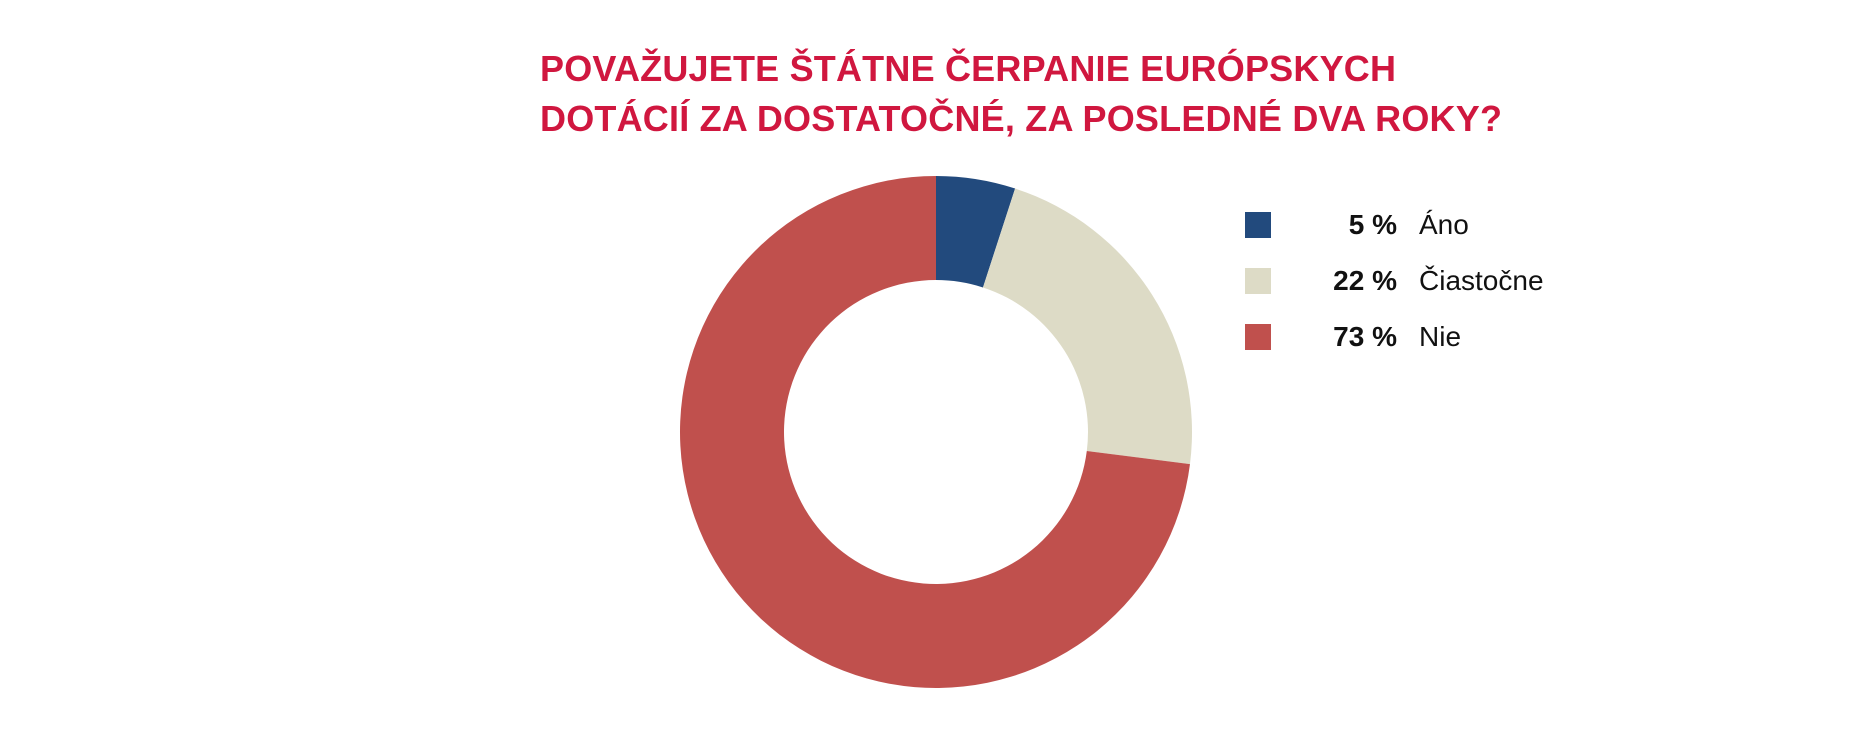 The width and height of the screenshot is (1872, 741). What do you see at coordinates (1365, 280) in the screenshot?
I see `legend-value-ciastocne: 22 %` at bounding box center [1365, 280].